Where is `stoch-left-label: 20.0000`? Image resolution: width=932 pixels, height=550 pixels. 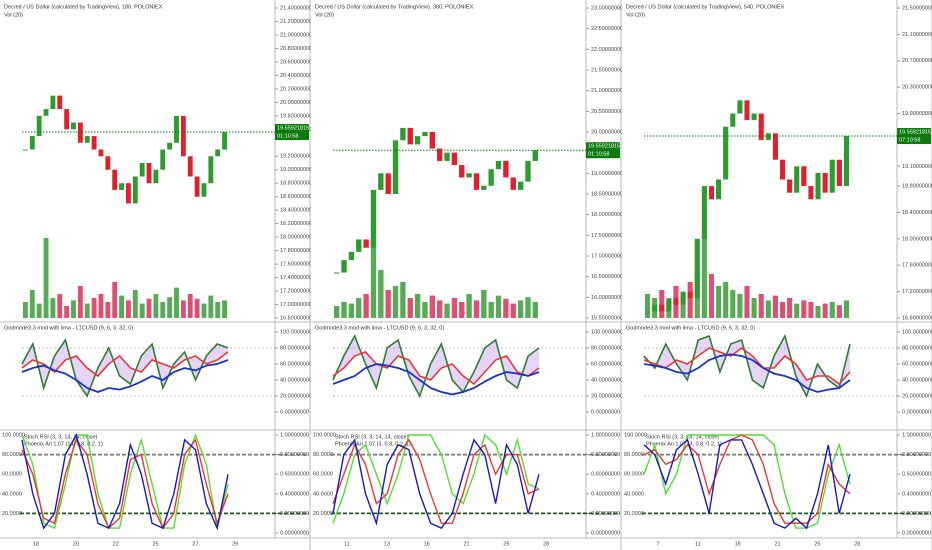 stoch-left-label: 20.0000 is located at coordinates (12, 514).